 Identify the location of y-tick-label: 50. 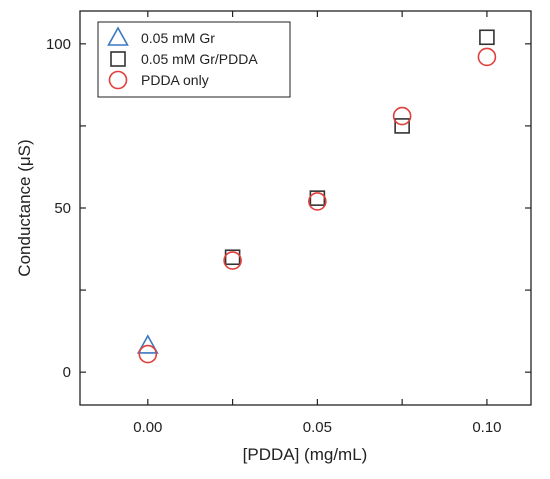
(62, 208).